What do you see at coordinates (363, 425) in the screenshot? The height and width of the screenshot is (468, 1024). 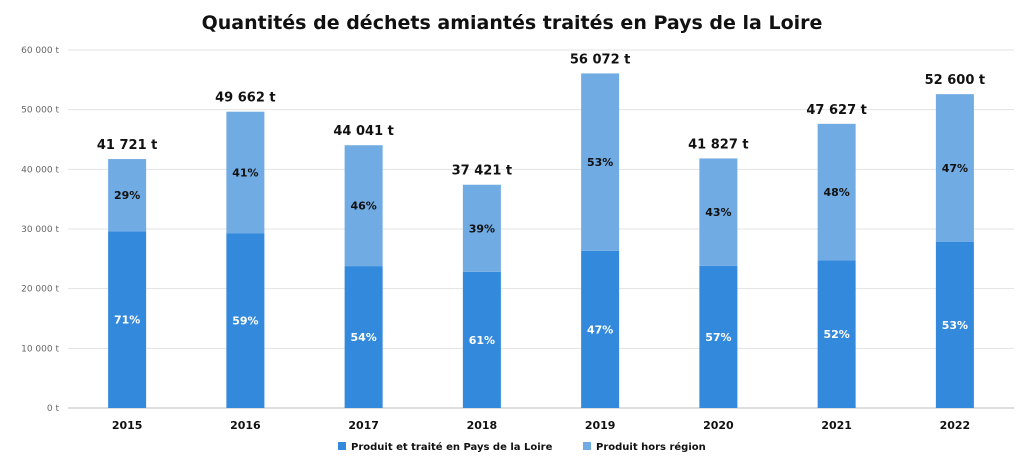 I see `x-tick-label: 2017` at bounding box center [363, 425].